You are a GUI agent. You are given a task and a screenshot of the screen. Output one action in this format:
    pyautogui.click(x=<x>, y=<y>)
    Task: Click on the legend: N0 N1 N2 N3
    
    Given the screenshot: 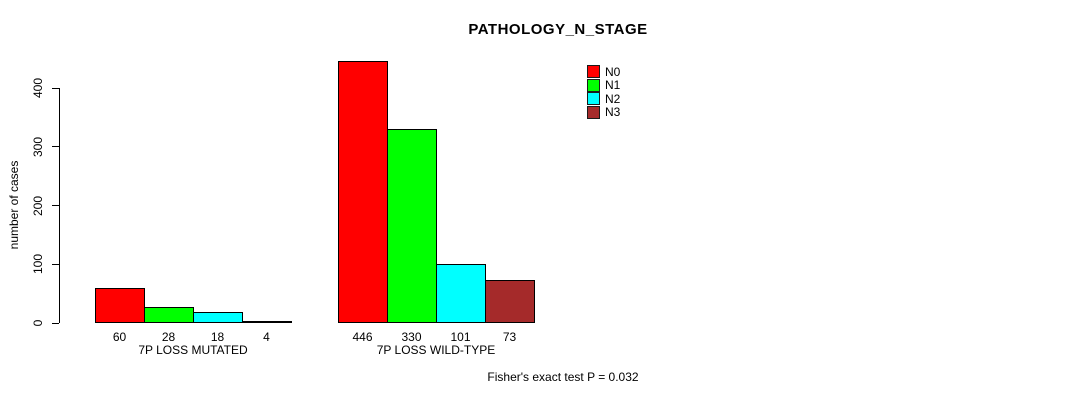 What is the action you would take?
    pyautogui.click(x=603, y=92)
    